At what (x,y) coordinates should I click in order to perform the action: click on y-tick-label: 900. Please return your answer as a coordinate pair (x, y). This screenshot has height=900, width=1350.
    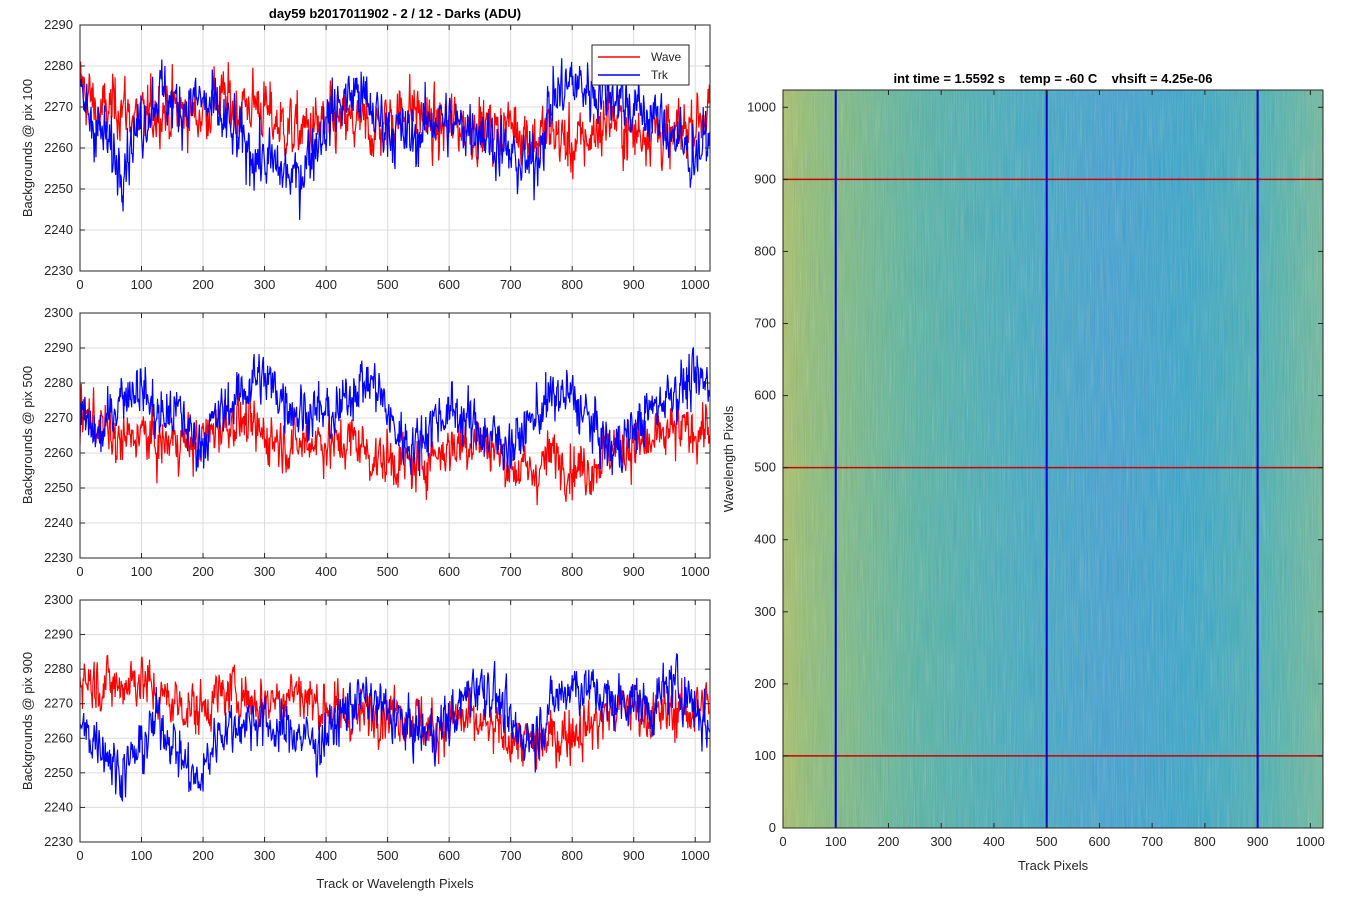
    Looking at the image, I should click on (765, 178).